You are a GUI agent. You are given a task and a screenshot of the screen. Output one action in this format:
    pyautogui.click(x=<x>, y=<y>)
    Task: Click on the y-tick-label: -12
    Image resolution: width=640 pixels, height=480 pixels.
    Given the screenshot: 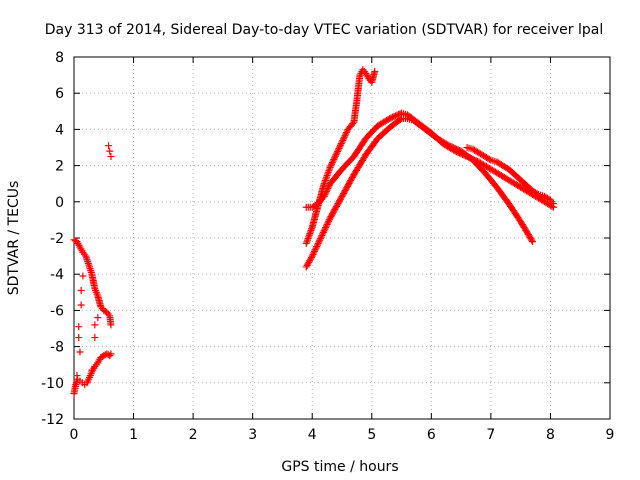 What is the action you would take?
    pyautogui.click(x=52, y=420)
    